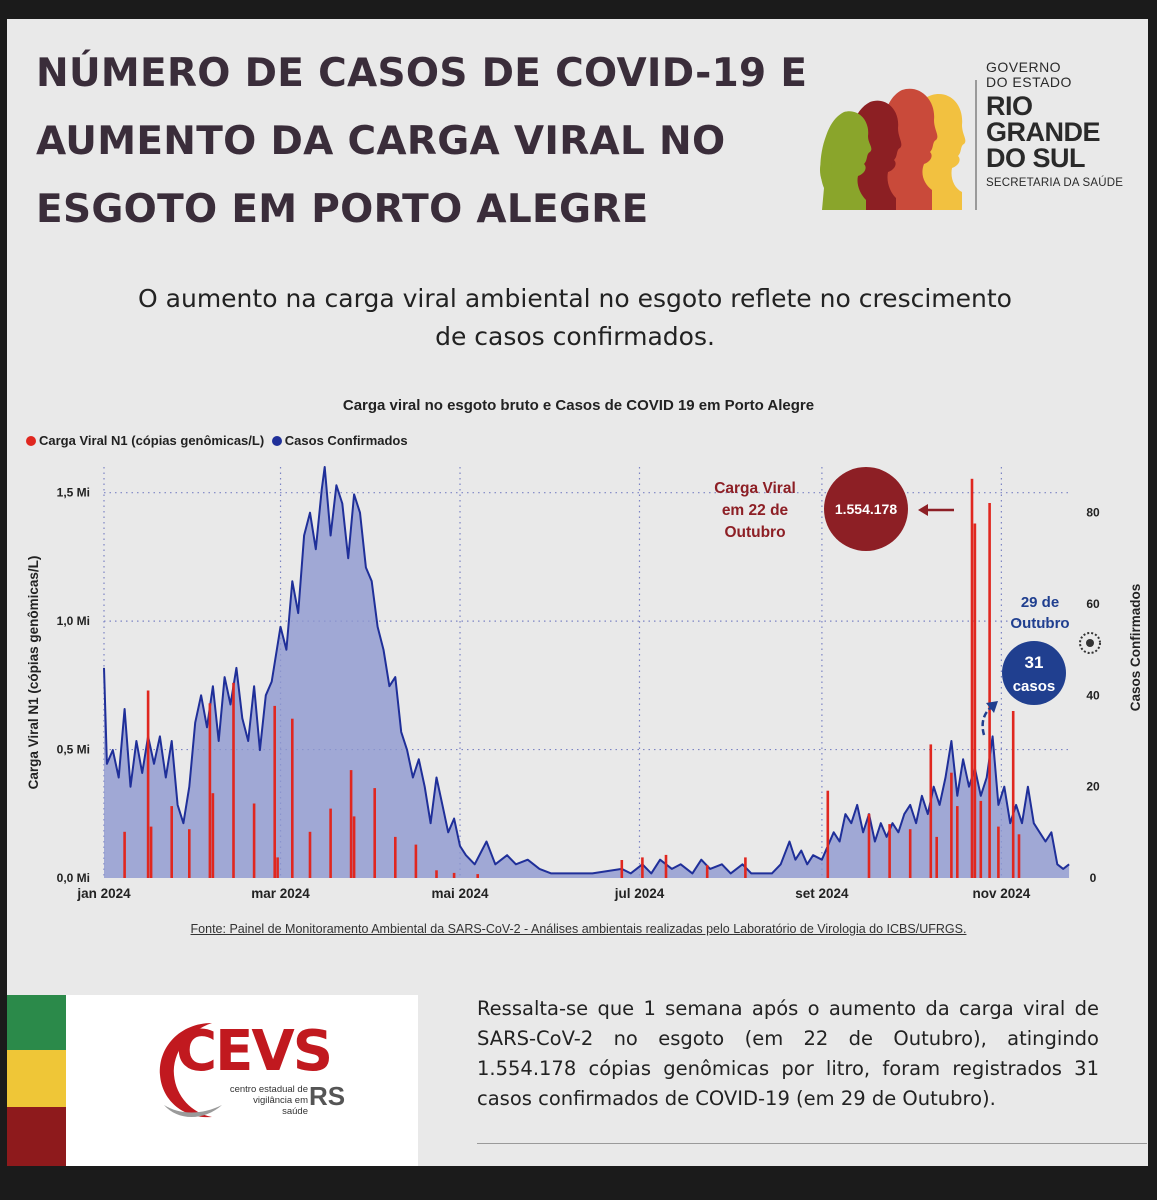 This screenshot has height=1200, width=1157. I want to click on viral-annotation-label: Carga Viral, so click(755, 488).